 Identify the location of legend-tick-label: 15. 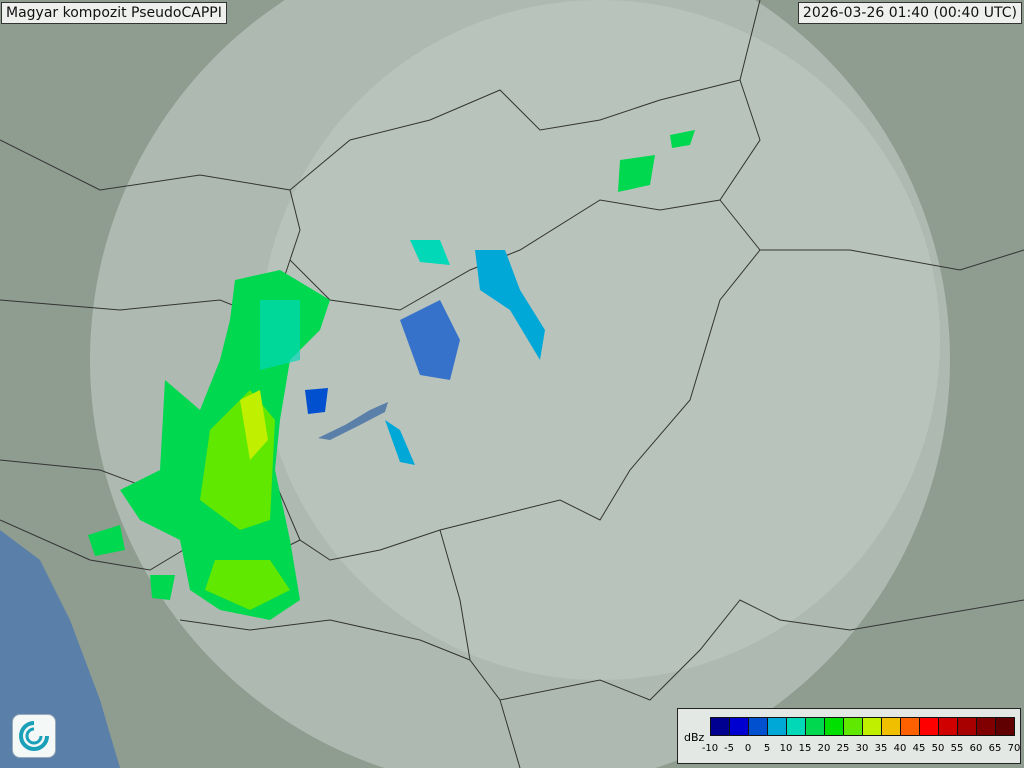
(805, 748).